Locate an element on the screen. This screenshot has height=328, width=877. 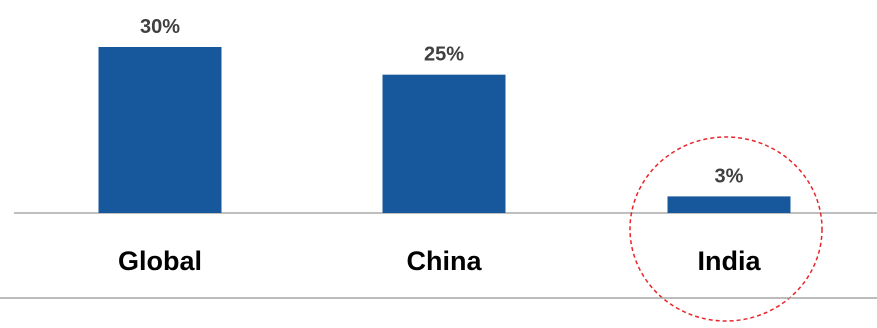
category-label-china: China is located at coordinates (444, 261).